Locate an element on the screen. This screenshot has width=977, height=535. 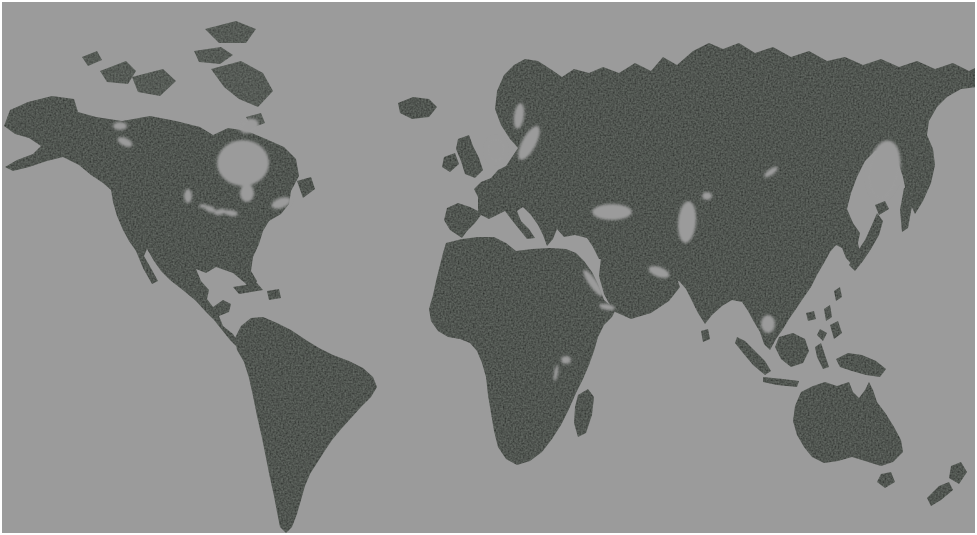
black-sea is located at coordinates (612, 212).